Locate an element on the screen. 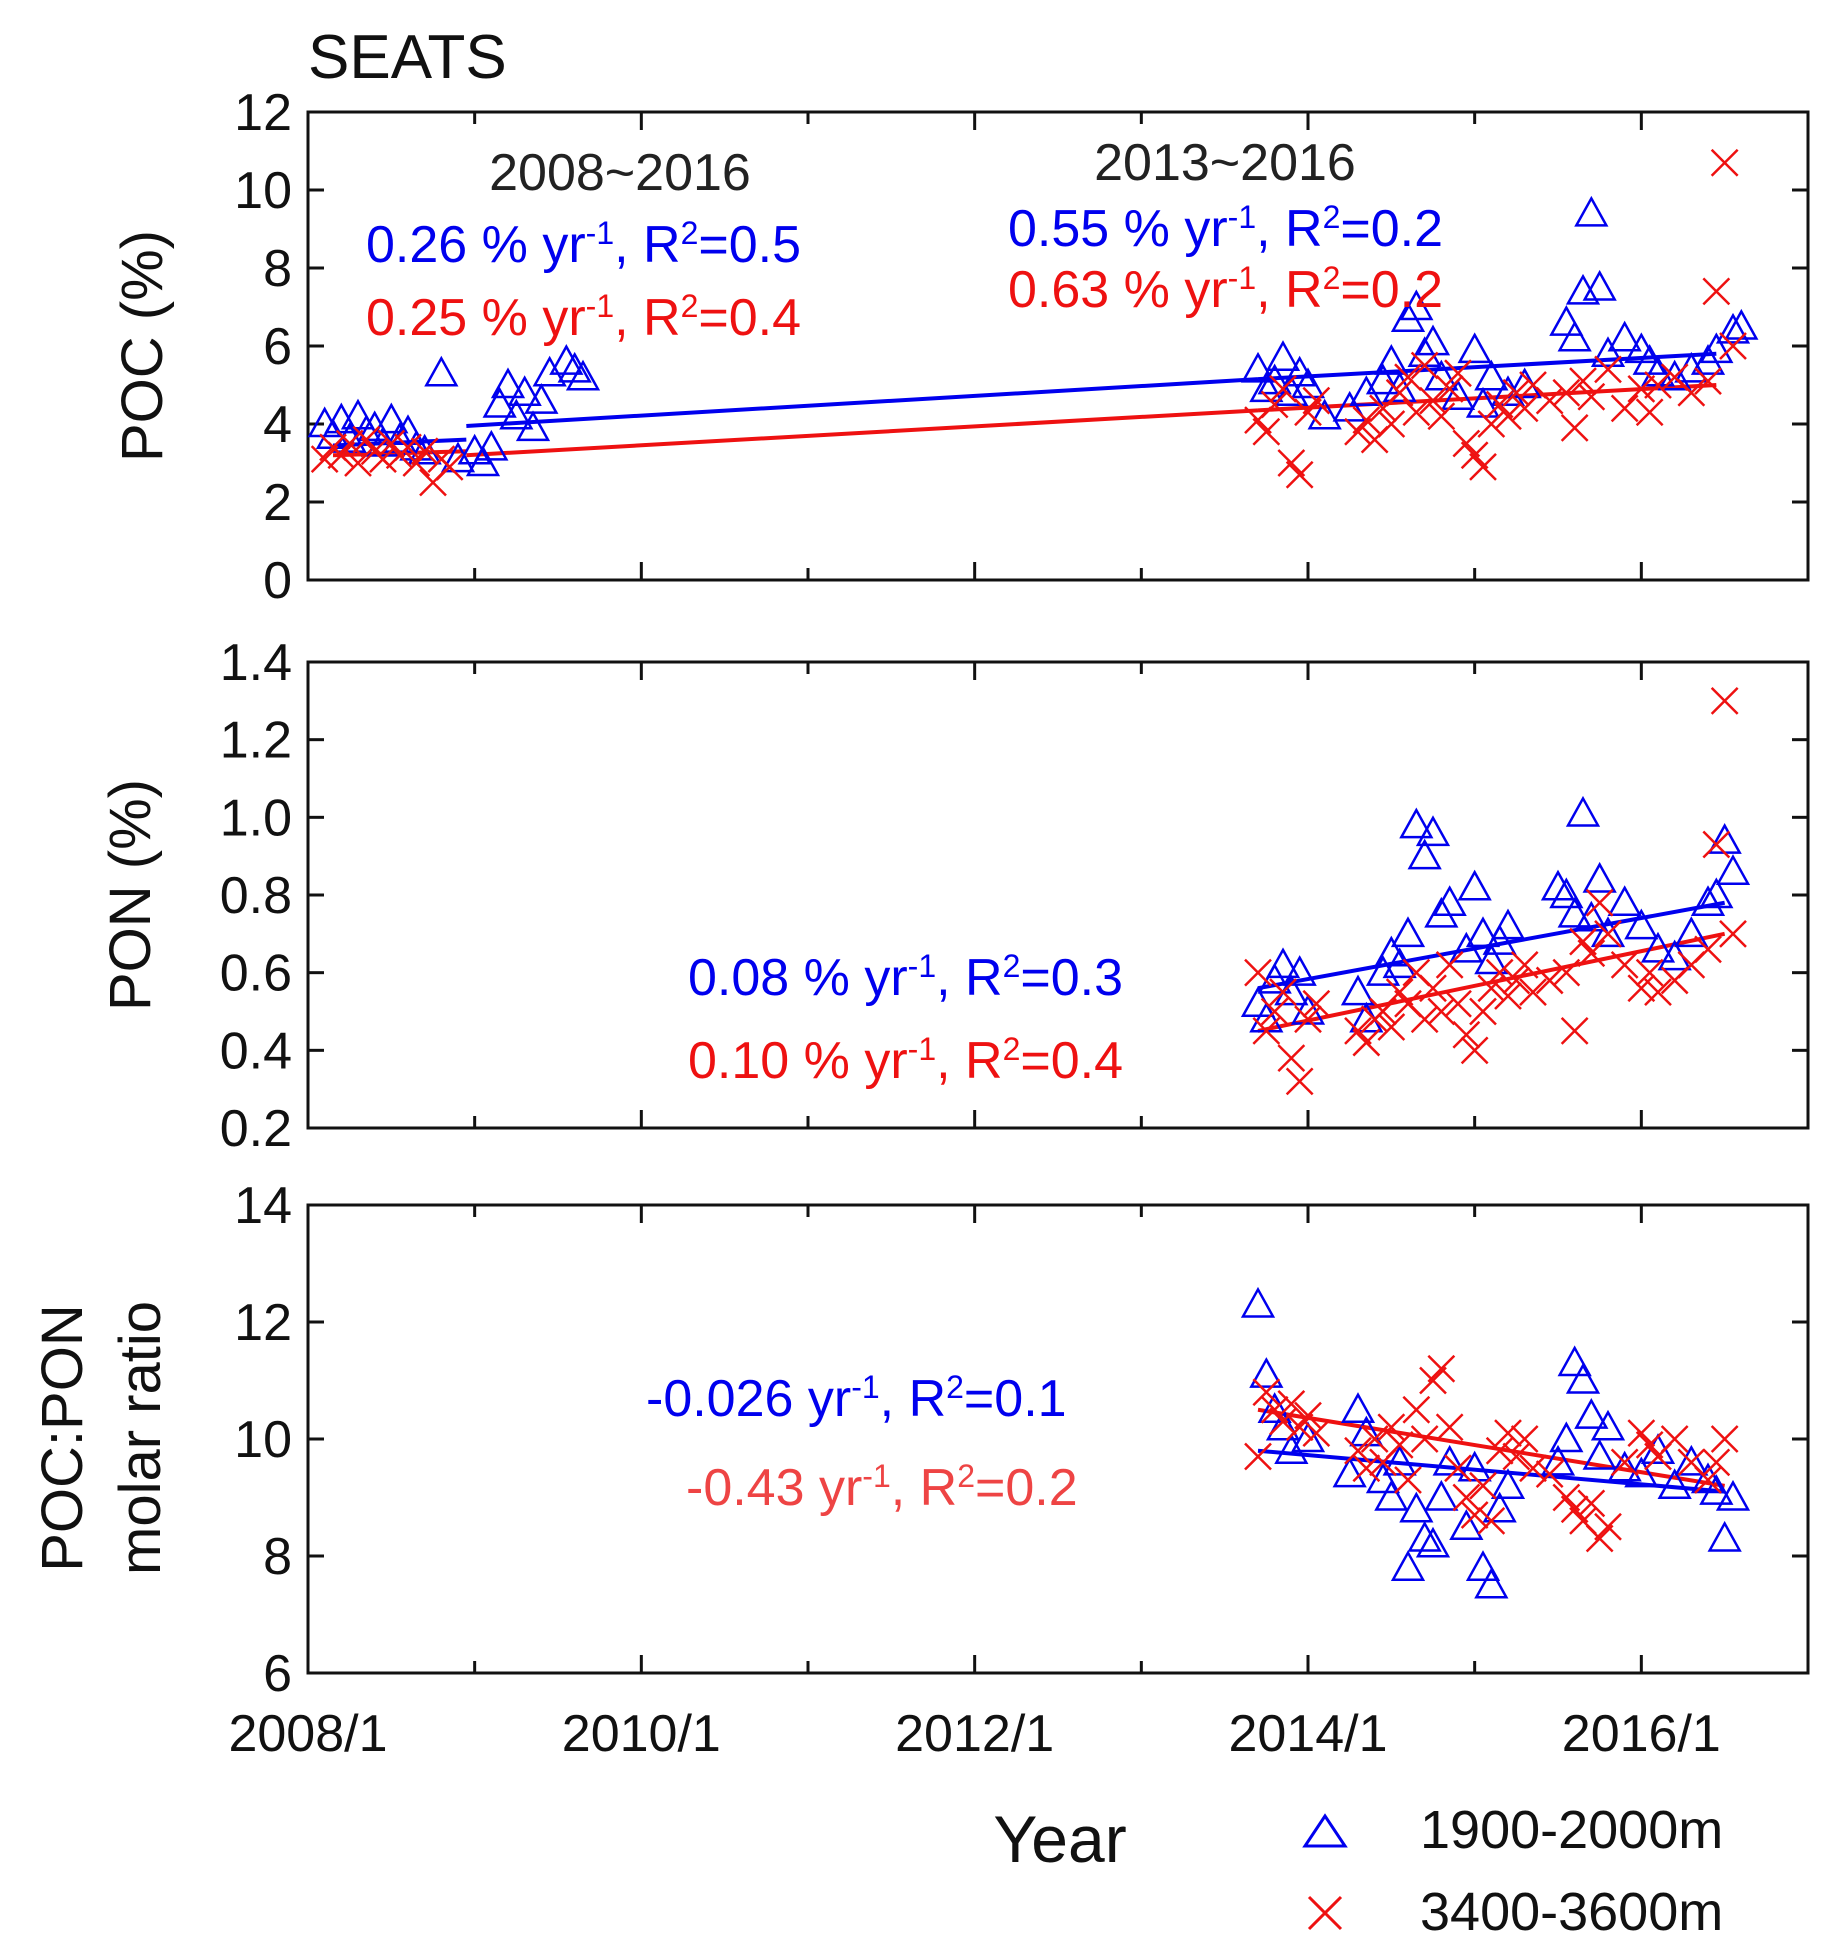 This screenshot has height=1944, width=1830. pon-y-tick-labels: 0.2 0.4 0.6 0.8 1.0 1.2 1.4 is located at coordinates (256, 896).